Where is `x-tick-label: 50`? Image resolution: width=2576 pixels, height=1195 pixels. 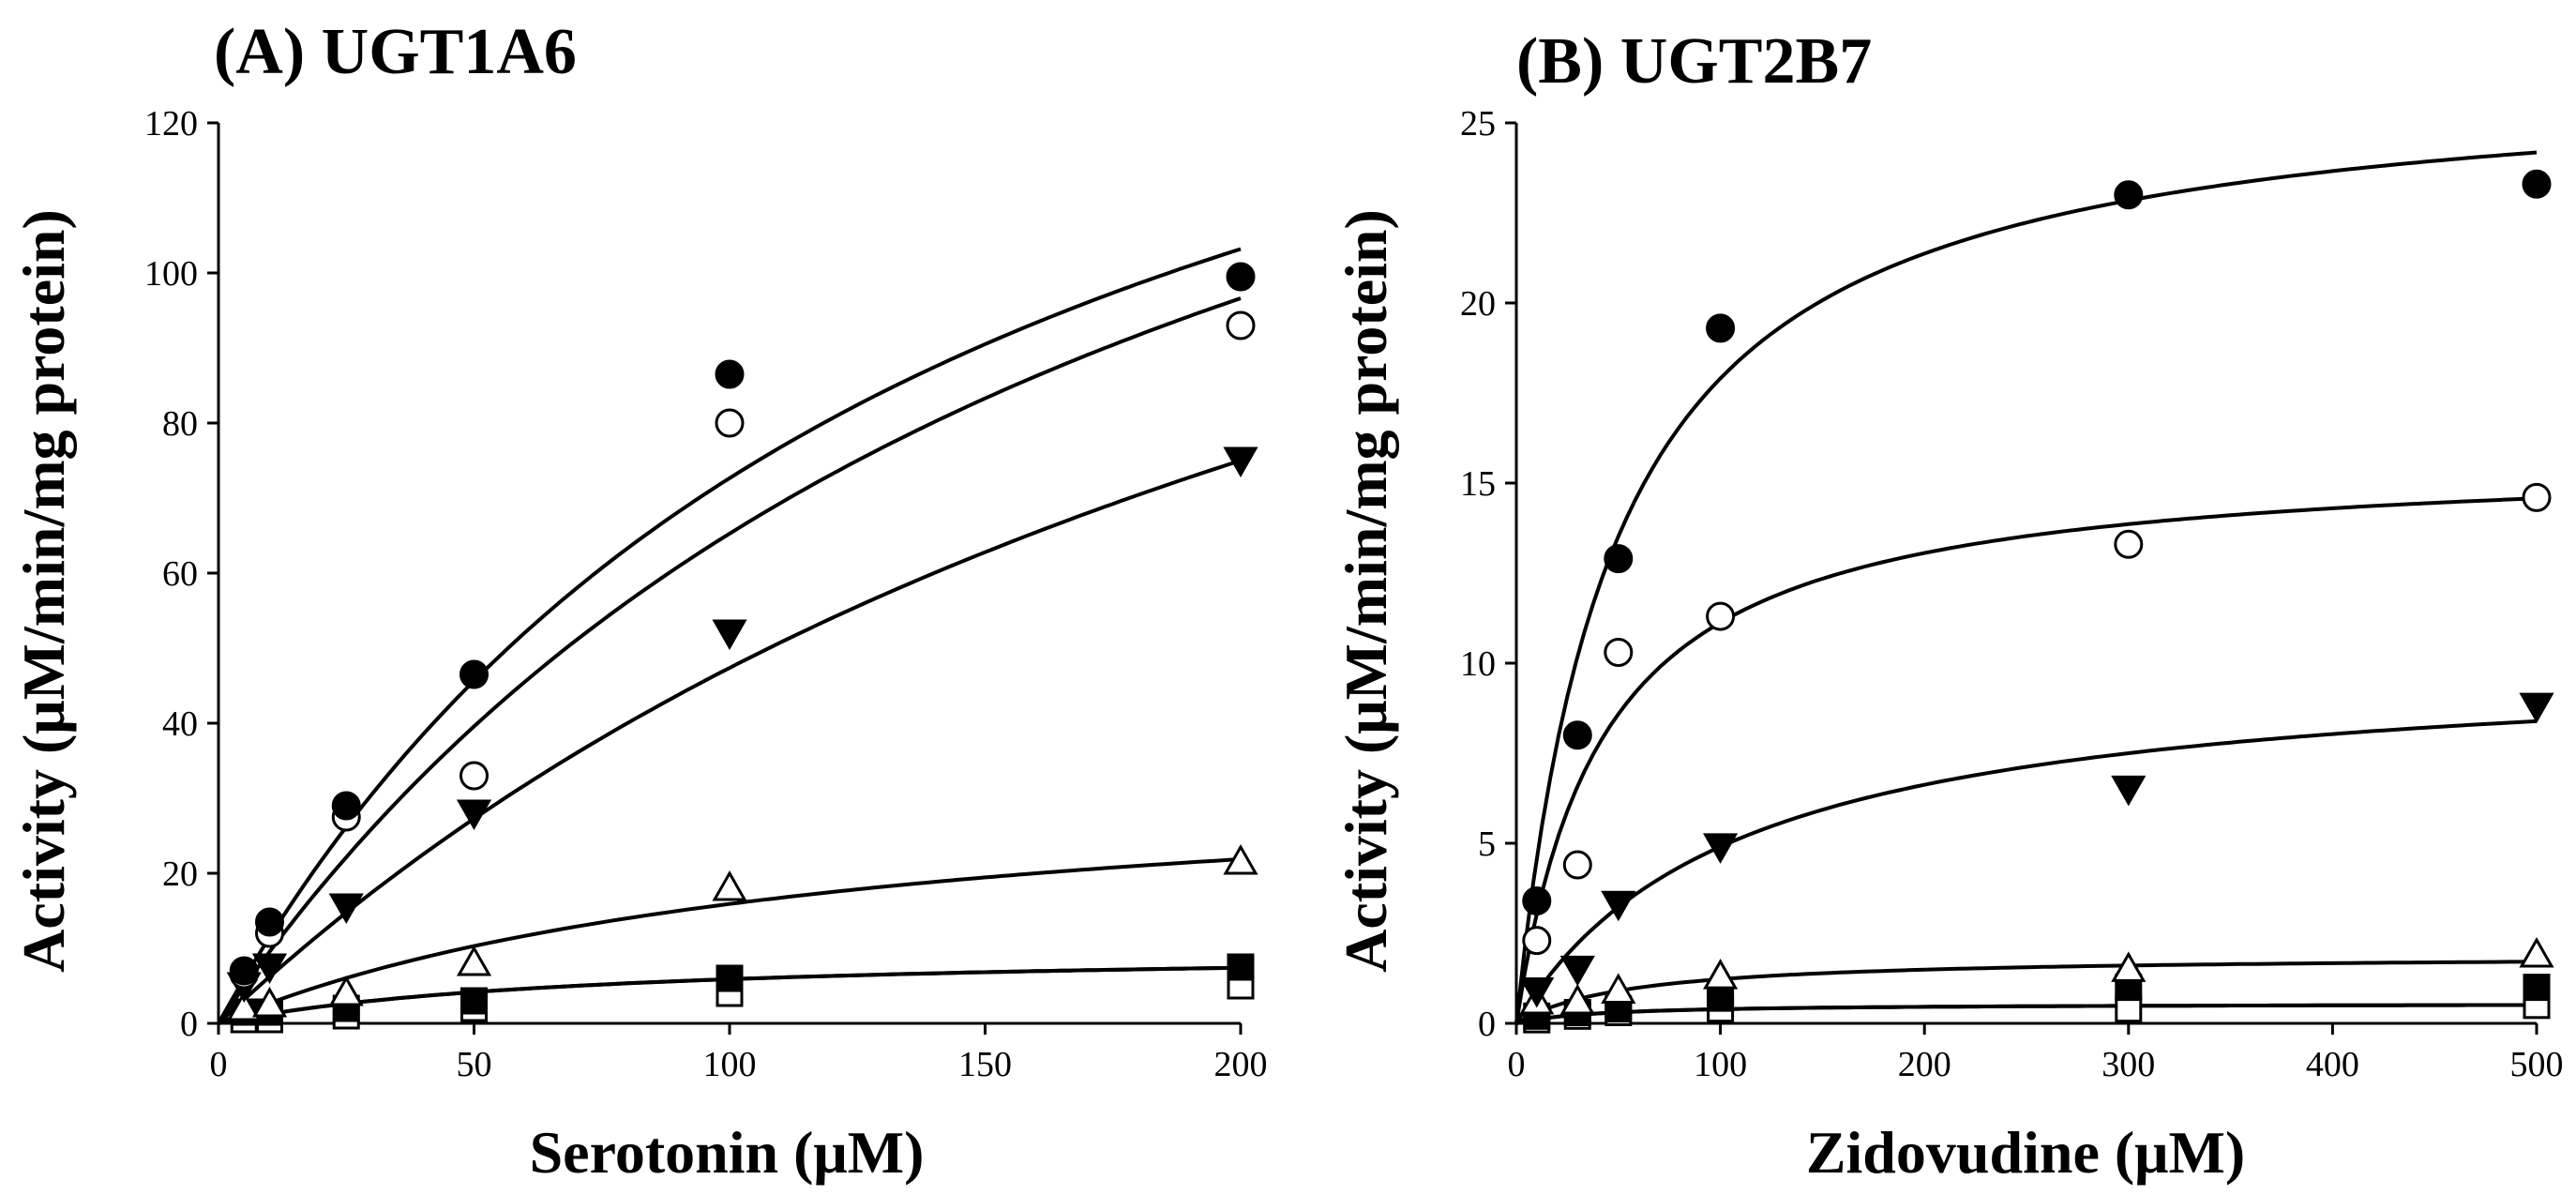 x-tick-label: 50 is located at coordinates (474, 1064).